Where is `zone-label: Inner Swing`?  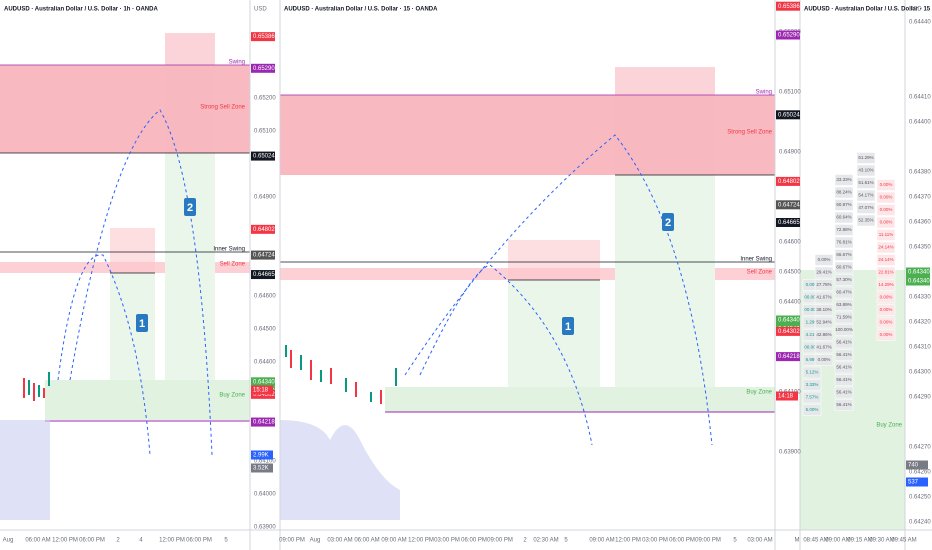
zone-label: Inner Swing is located at coordinates (229, 250).